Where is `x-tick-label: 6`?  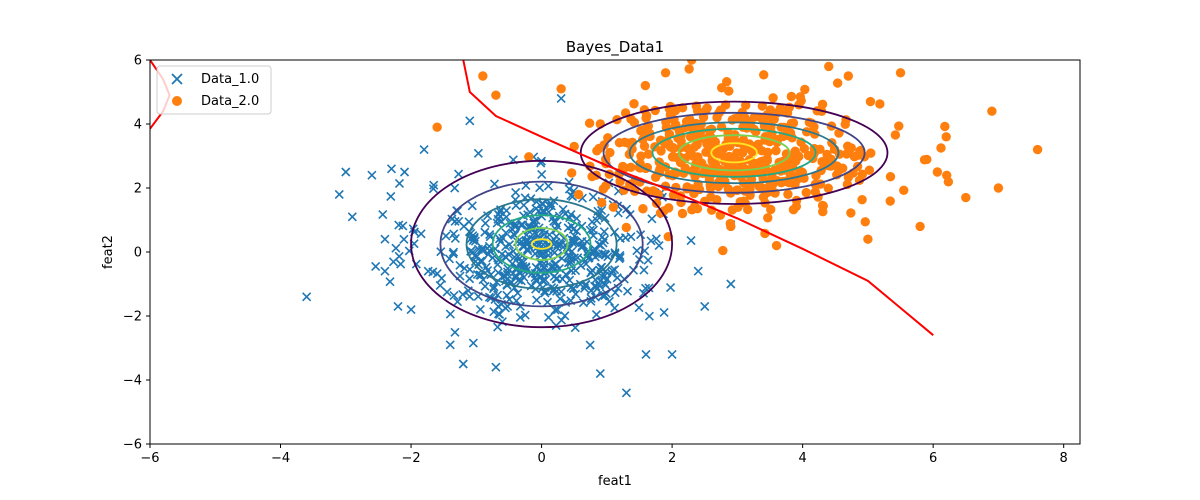
x-tick-label: 6 is located at coordinates (933, 458).